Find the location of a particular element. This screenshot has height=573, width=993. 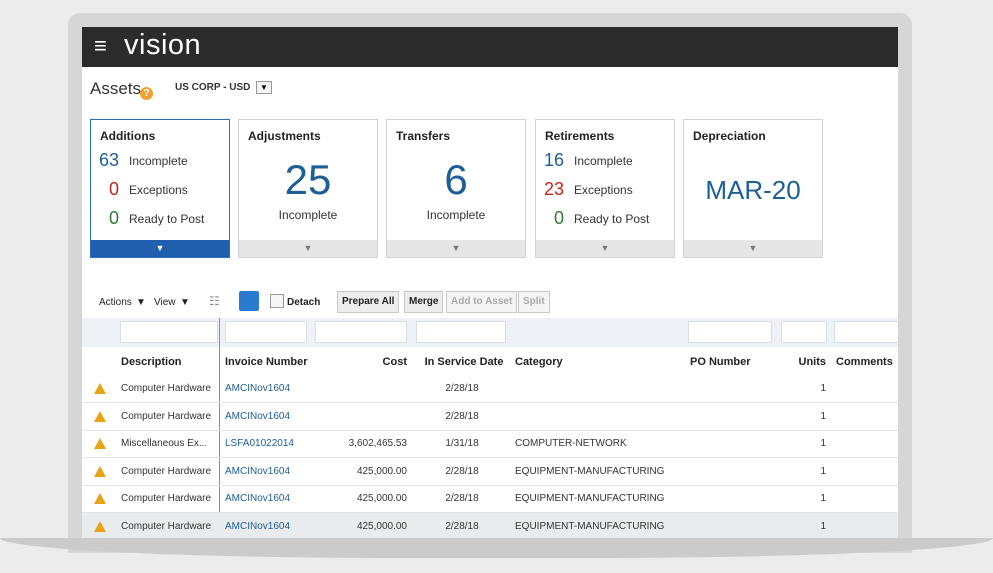

menu-icon: ≡ is located at coordinates (100, 46).